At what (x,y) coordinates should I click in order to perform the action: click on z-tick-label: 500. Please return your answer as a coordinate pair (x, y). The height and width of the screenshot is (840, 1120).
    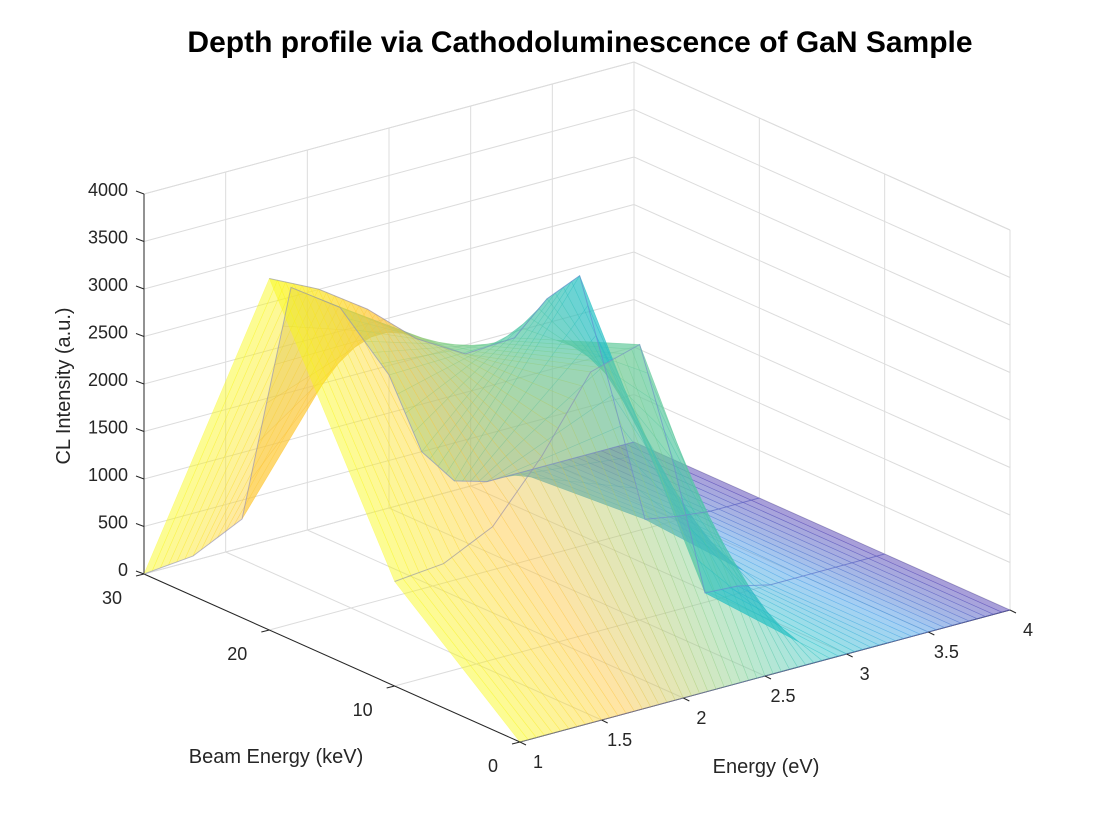
    Looking at the image, I should click on (113, 523).